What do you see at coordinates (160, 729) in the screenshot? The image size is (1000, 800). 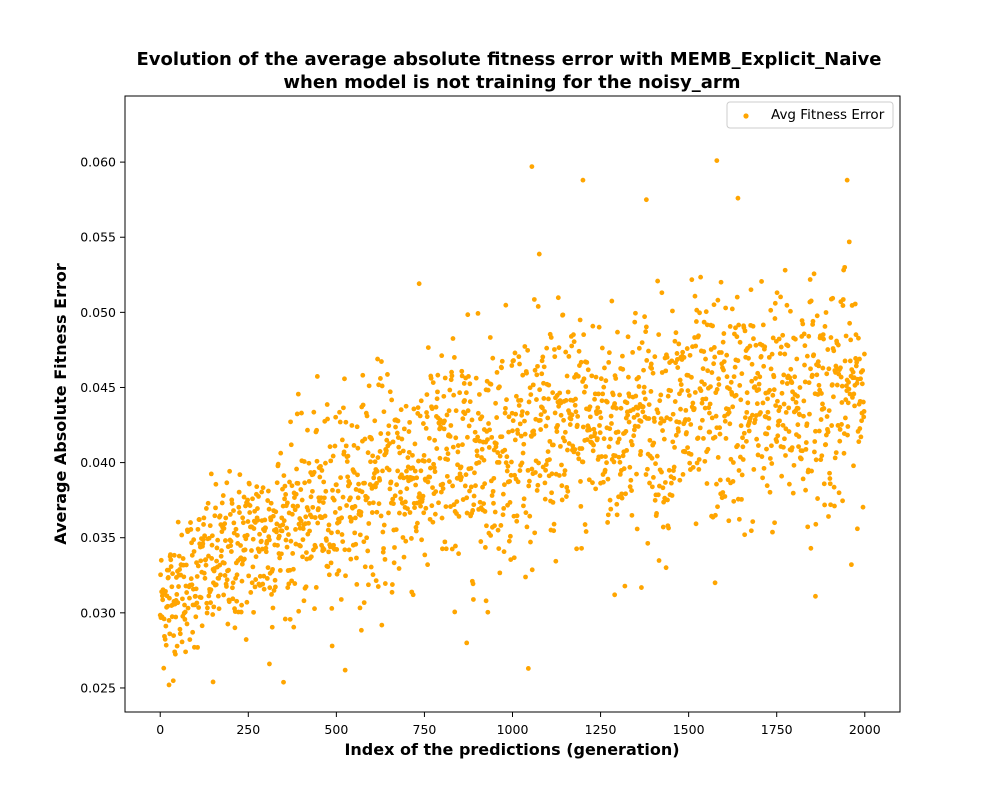 I see `x-tick-label: 0` at bounding box center [160, 729].